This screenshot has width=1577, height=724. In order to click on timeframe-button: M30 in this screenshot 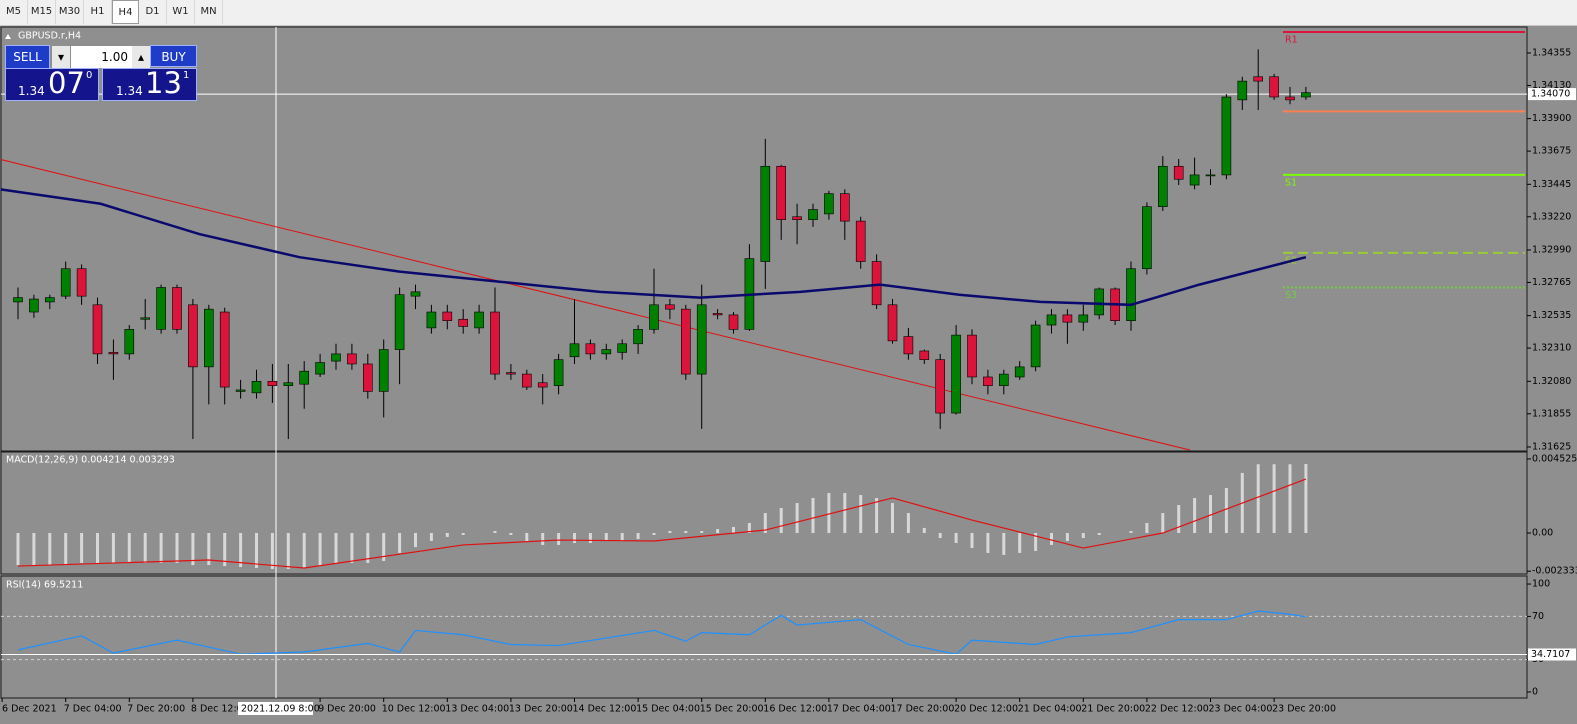, I will do `click(70, 12)`.